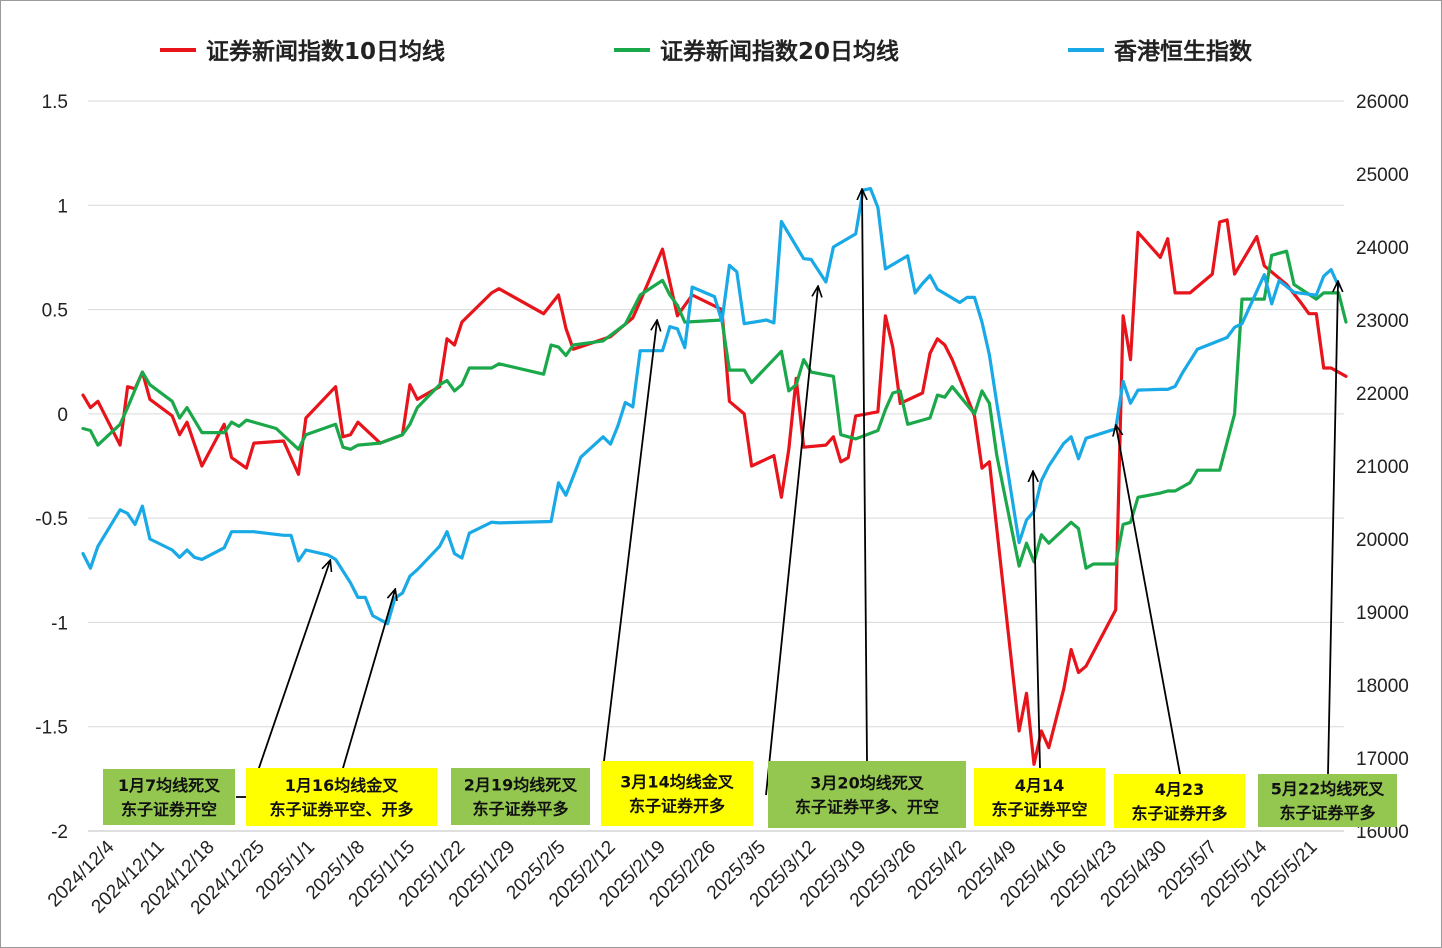 Image resolution: width=1442 pixels, height=948 pixels. What do you see at coordinates (1328, 789) in the screenshot?
I see `annotation-line: 5月22均线死叉` at bounding box center [1328, 789].